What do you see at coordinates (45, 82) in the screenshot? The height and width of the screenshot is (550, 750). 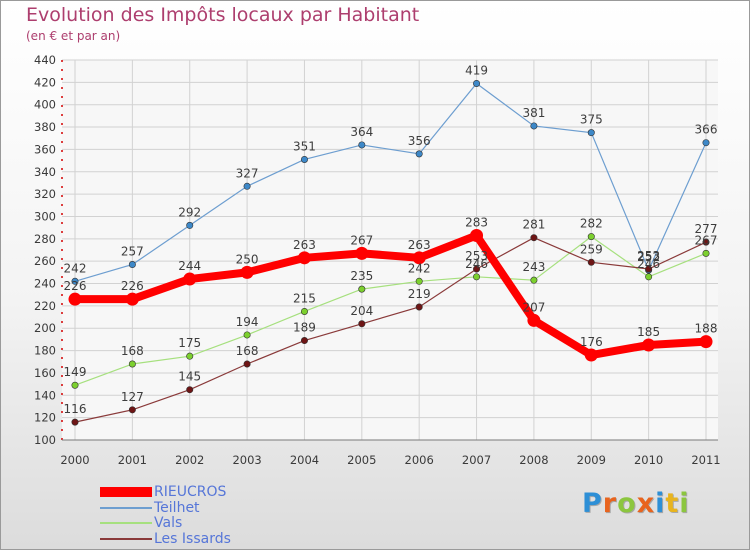 I see `y-tick-label: 420` at bounding box center [45, 82].